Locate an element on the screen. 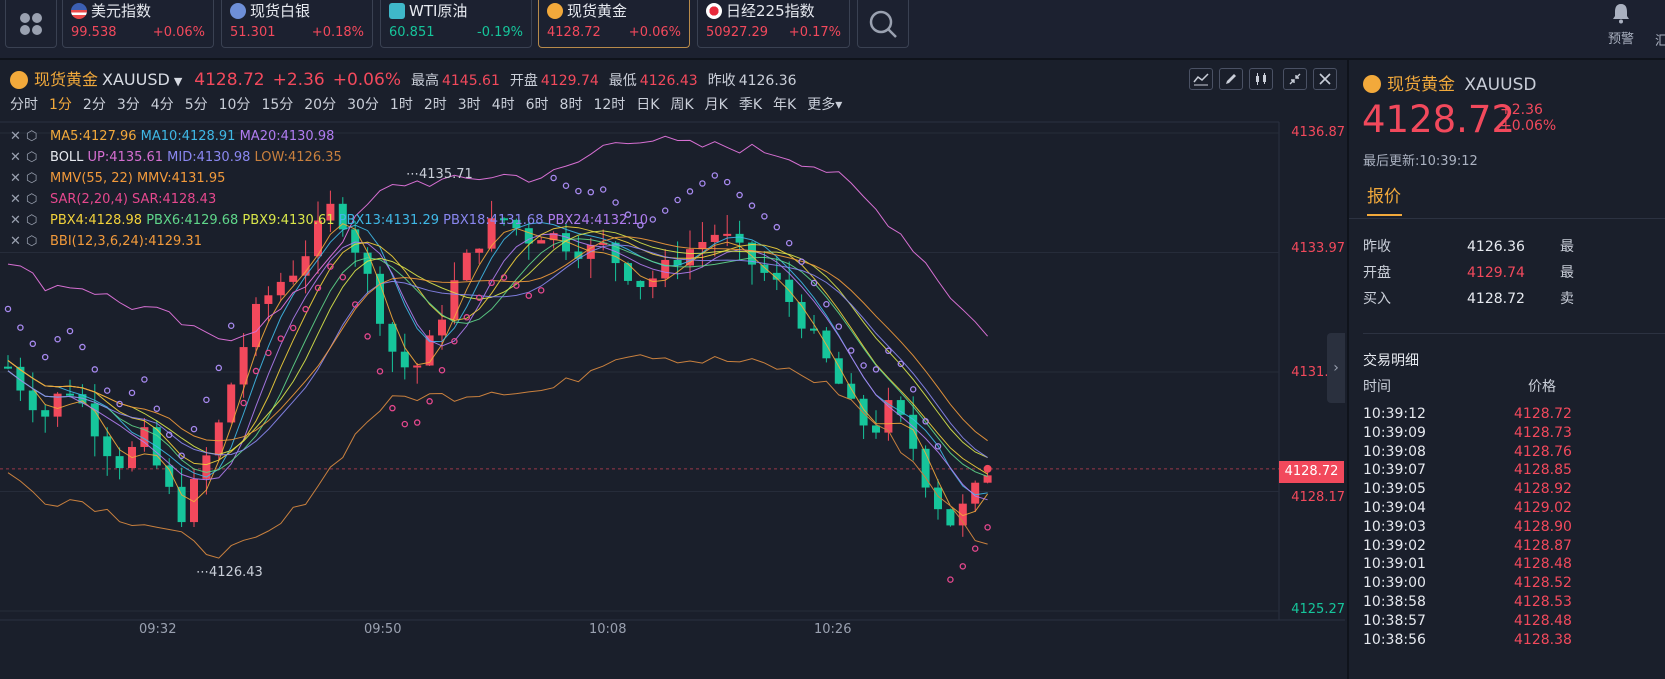 The image size is (1665, 679). alert-button: 预警 is located at coordinates (1621, 24).